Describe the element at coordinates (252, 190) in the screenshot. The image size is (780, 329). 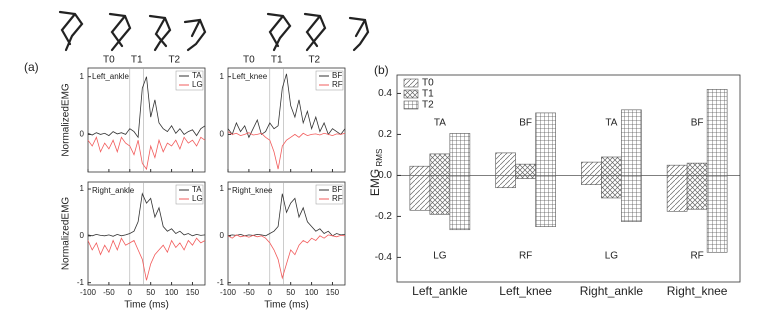
I see `subplot-title: Right_knee` at that location.